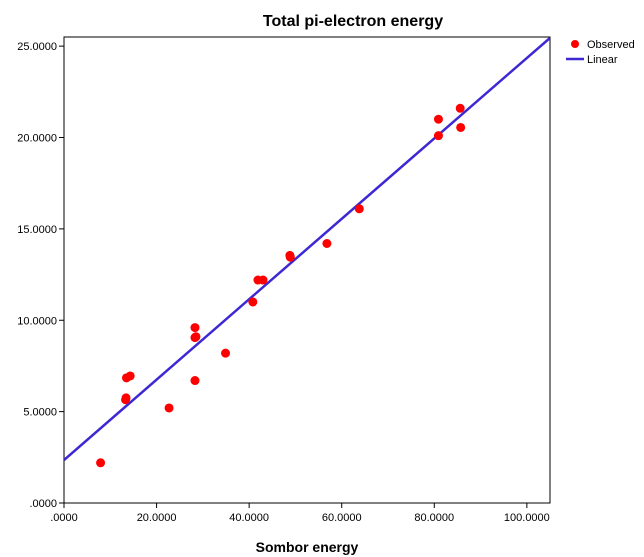  I want to click on x-tick-label: .0000, so click(64, 518).